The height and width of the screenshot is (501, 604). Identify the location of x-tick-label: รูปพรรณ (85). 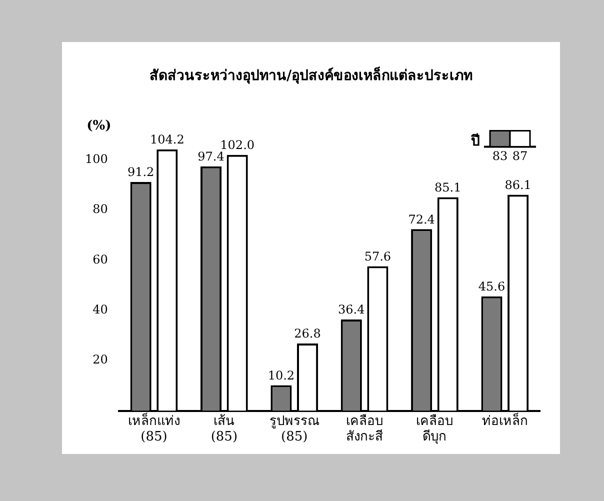
(294, 429).